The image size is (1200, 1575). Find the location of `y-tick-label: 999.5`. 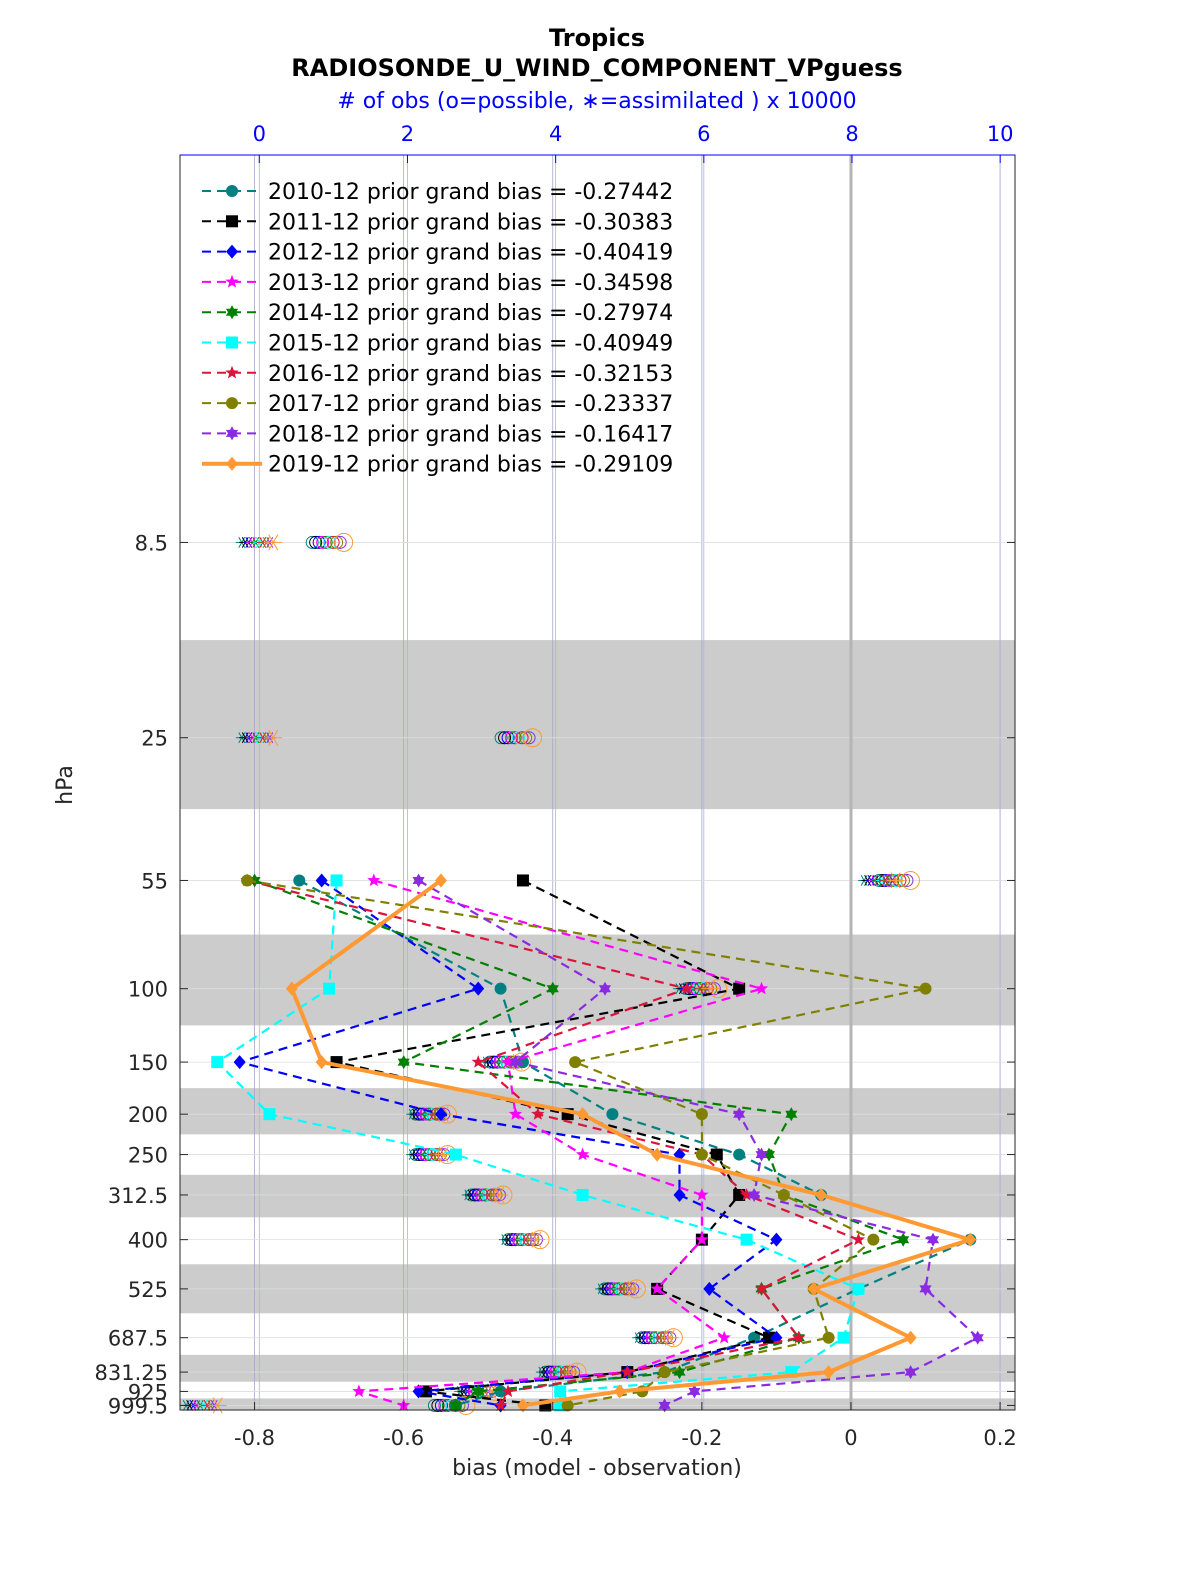

y-tick-label: 999.5 is located at coordinates (138, 1406).